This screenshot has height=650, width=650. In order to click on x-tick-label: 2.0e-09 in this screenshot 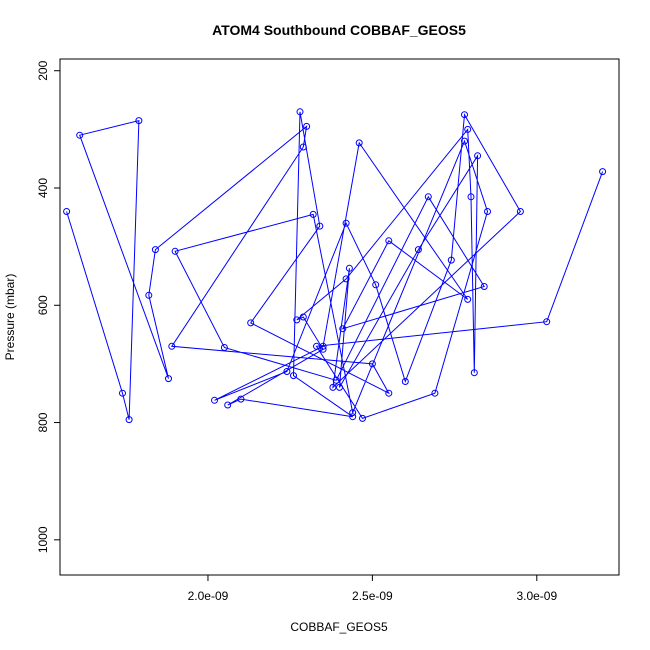, I will do `click(208, 596)`.